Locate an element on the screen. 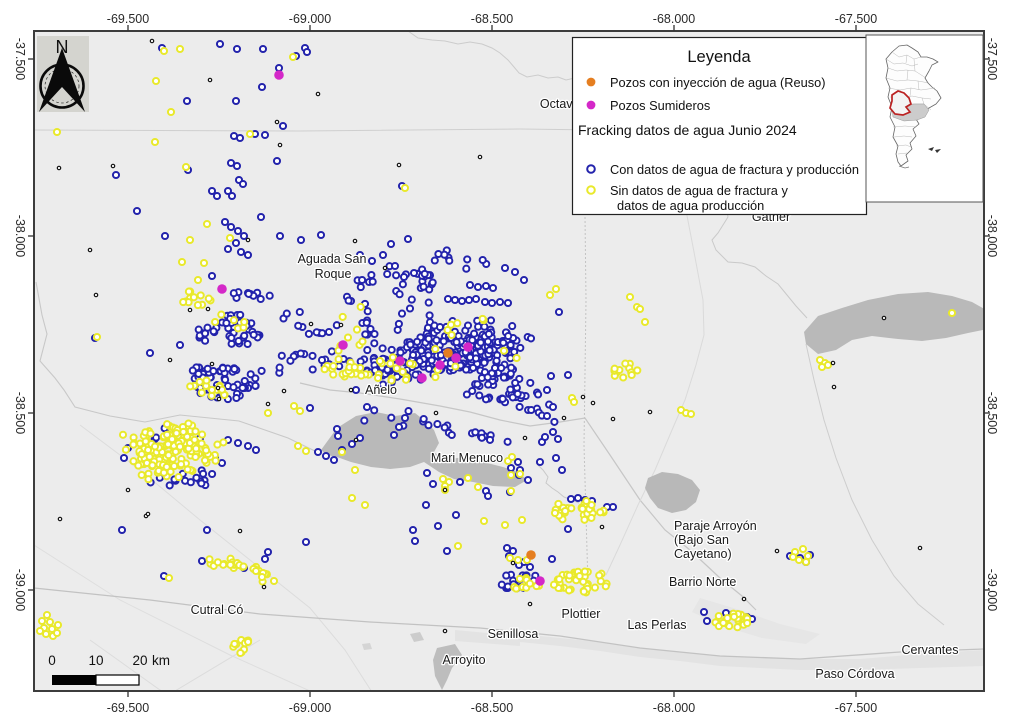 The width and height of the screenshot is (1024, 728). svg-text: Las Perlas is located at coordinates (656, 625).